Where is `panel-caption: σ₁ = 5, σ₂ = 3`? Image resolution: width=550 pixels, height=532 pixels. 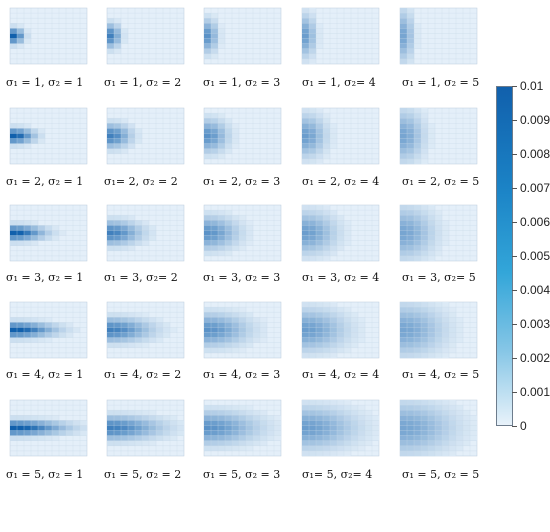 panel-caption: σ₁ = 5, σ₂ = 3 is located at coordinates (242, 474).